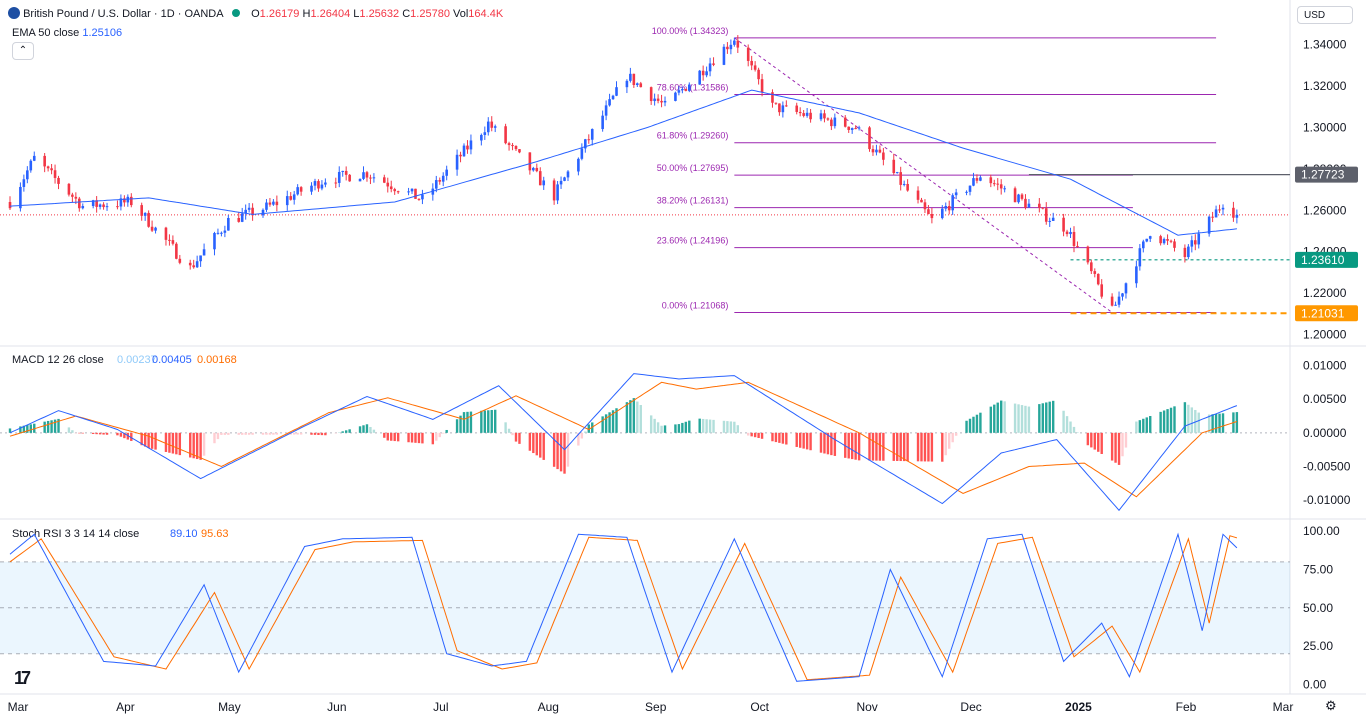 This screenshot has height=719, width=1366. I want to click on price-badge-resistance-label: 1.27723, so click(1323, 175).